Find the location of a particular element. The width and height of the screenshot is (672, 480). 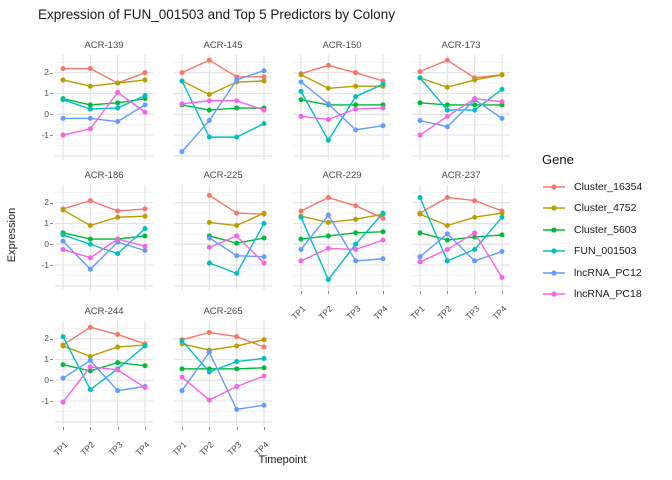

x-tick-label: TP1 is located at coordinates (417, 312).